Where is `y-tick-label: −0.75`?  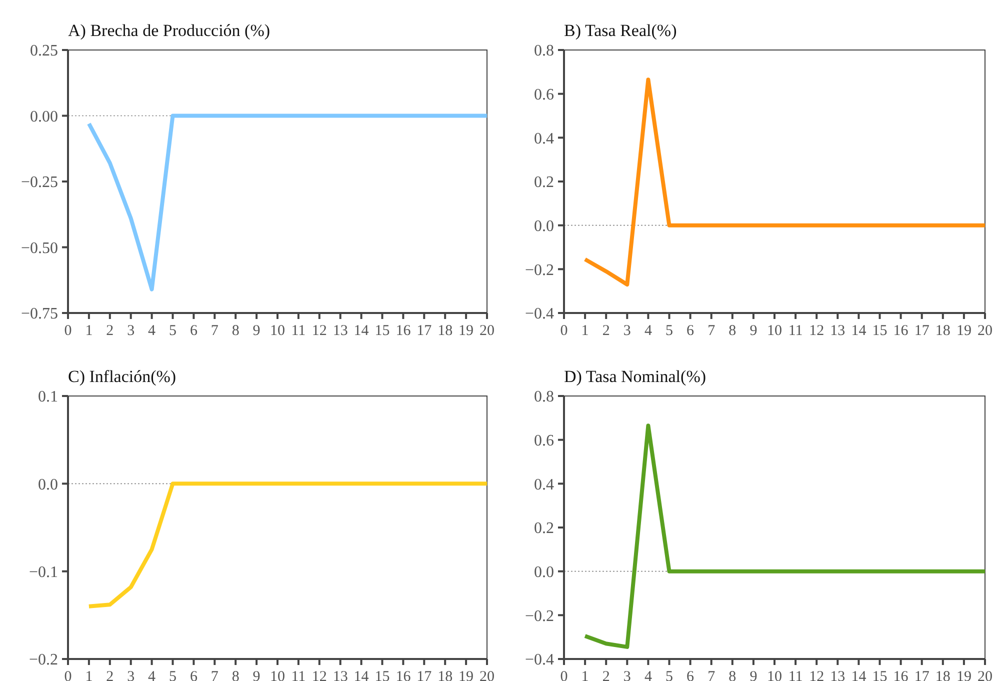 y-tick-label: −0.75 is located at coordinates (39, 314).